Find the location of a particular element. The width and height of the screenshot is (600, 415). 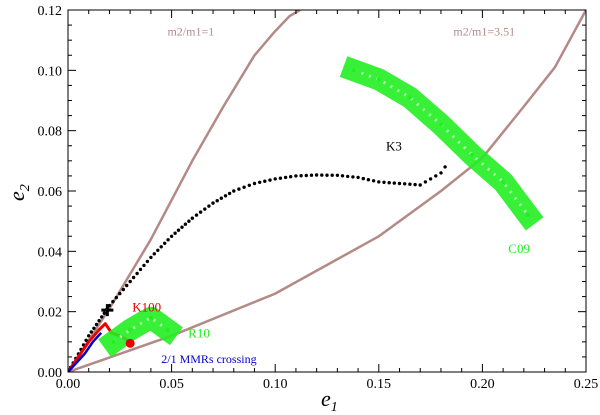

annotation-k3: K3 is located at coordinates (394, 145).